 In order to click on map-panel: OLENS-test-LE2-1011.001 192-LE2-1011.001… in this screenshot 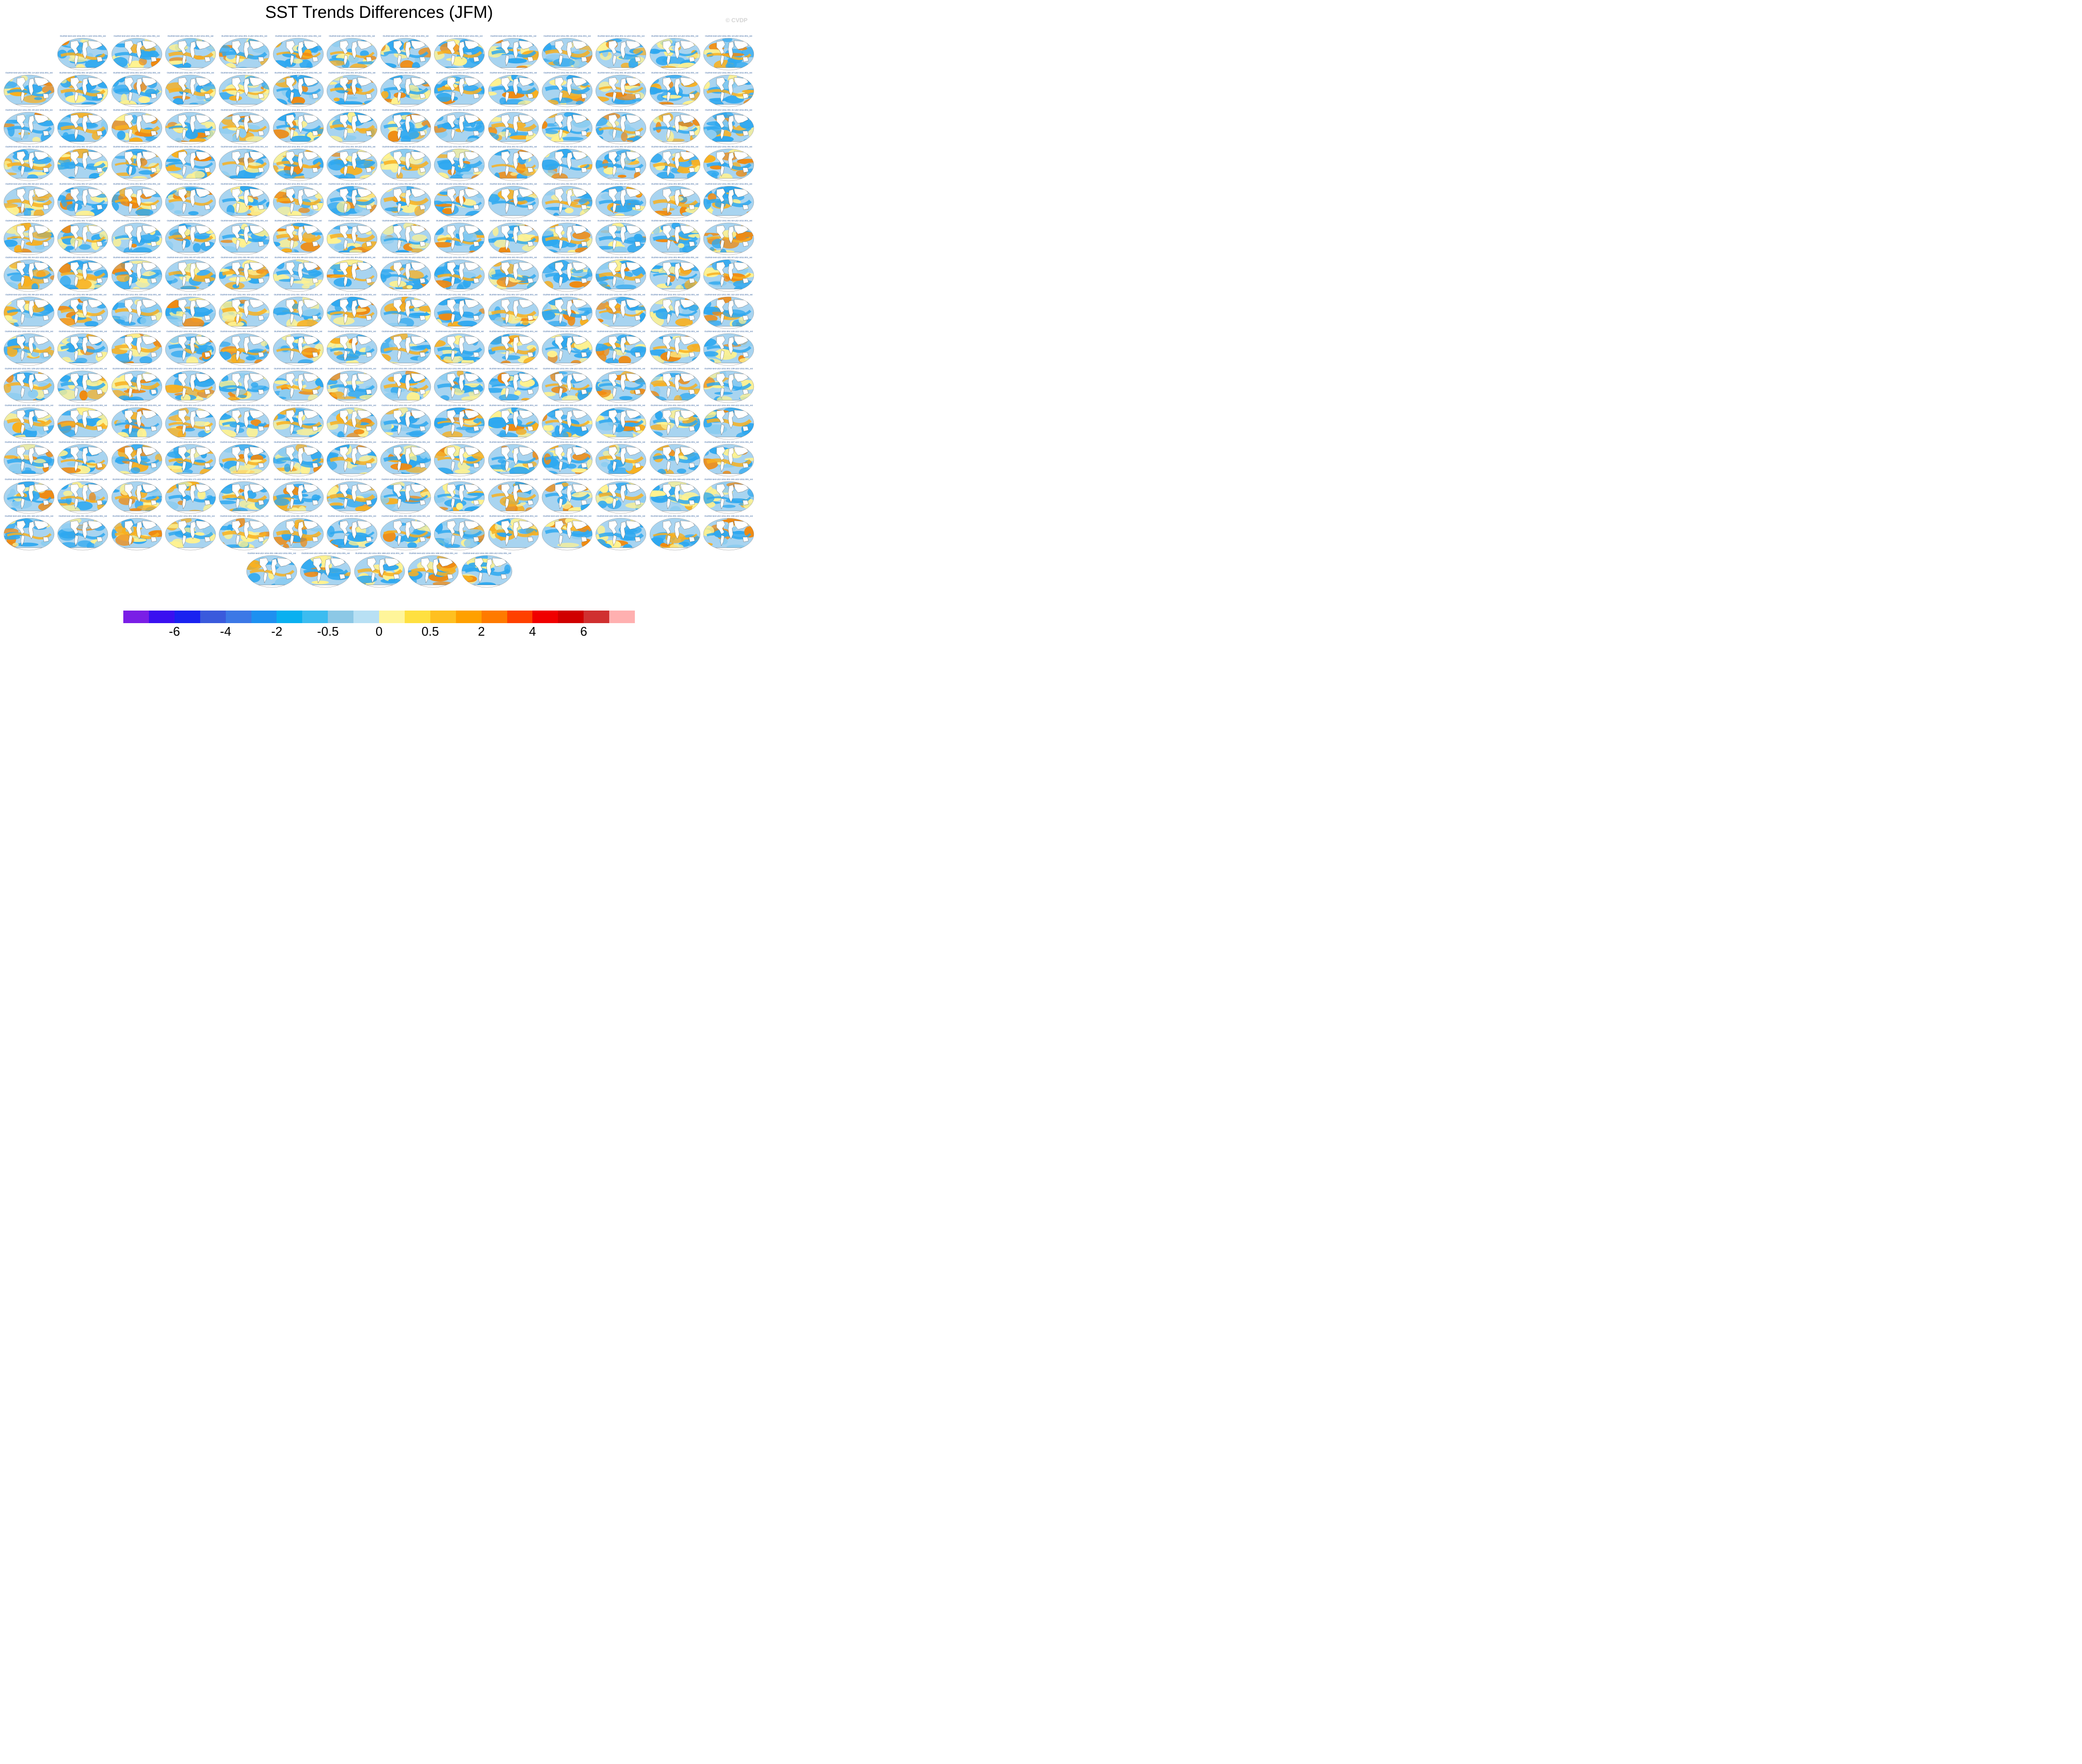, I will do `click(567, 533)`.